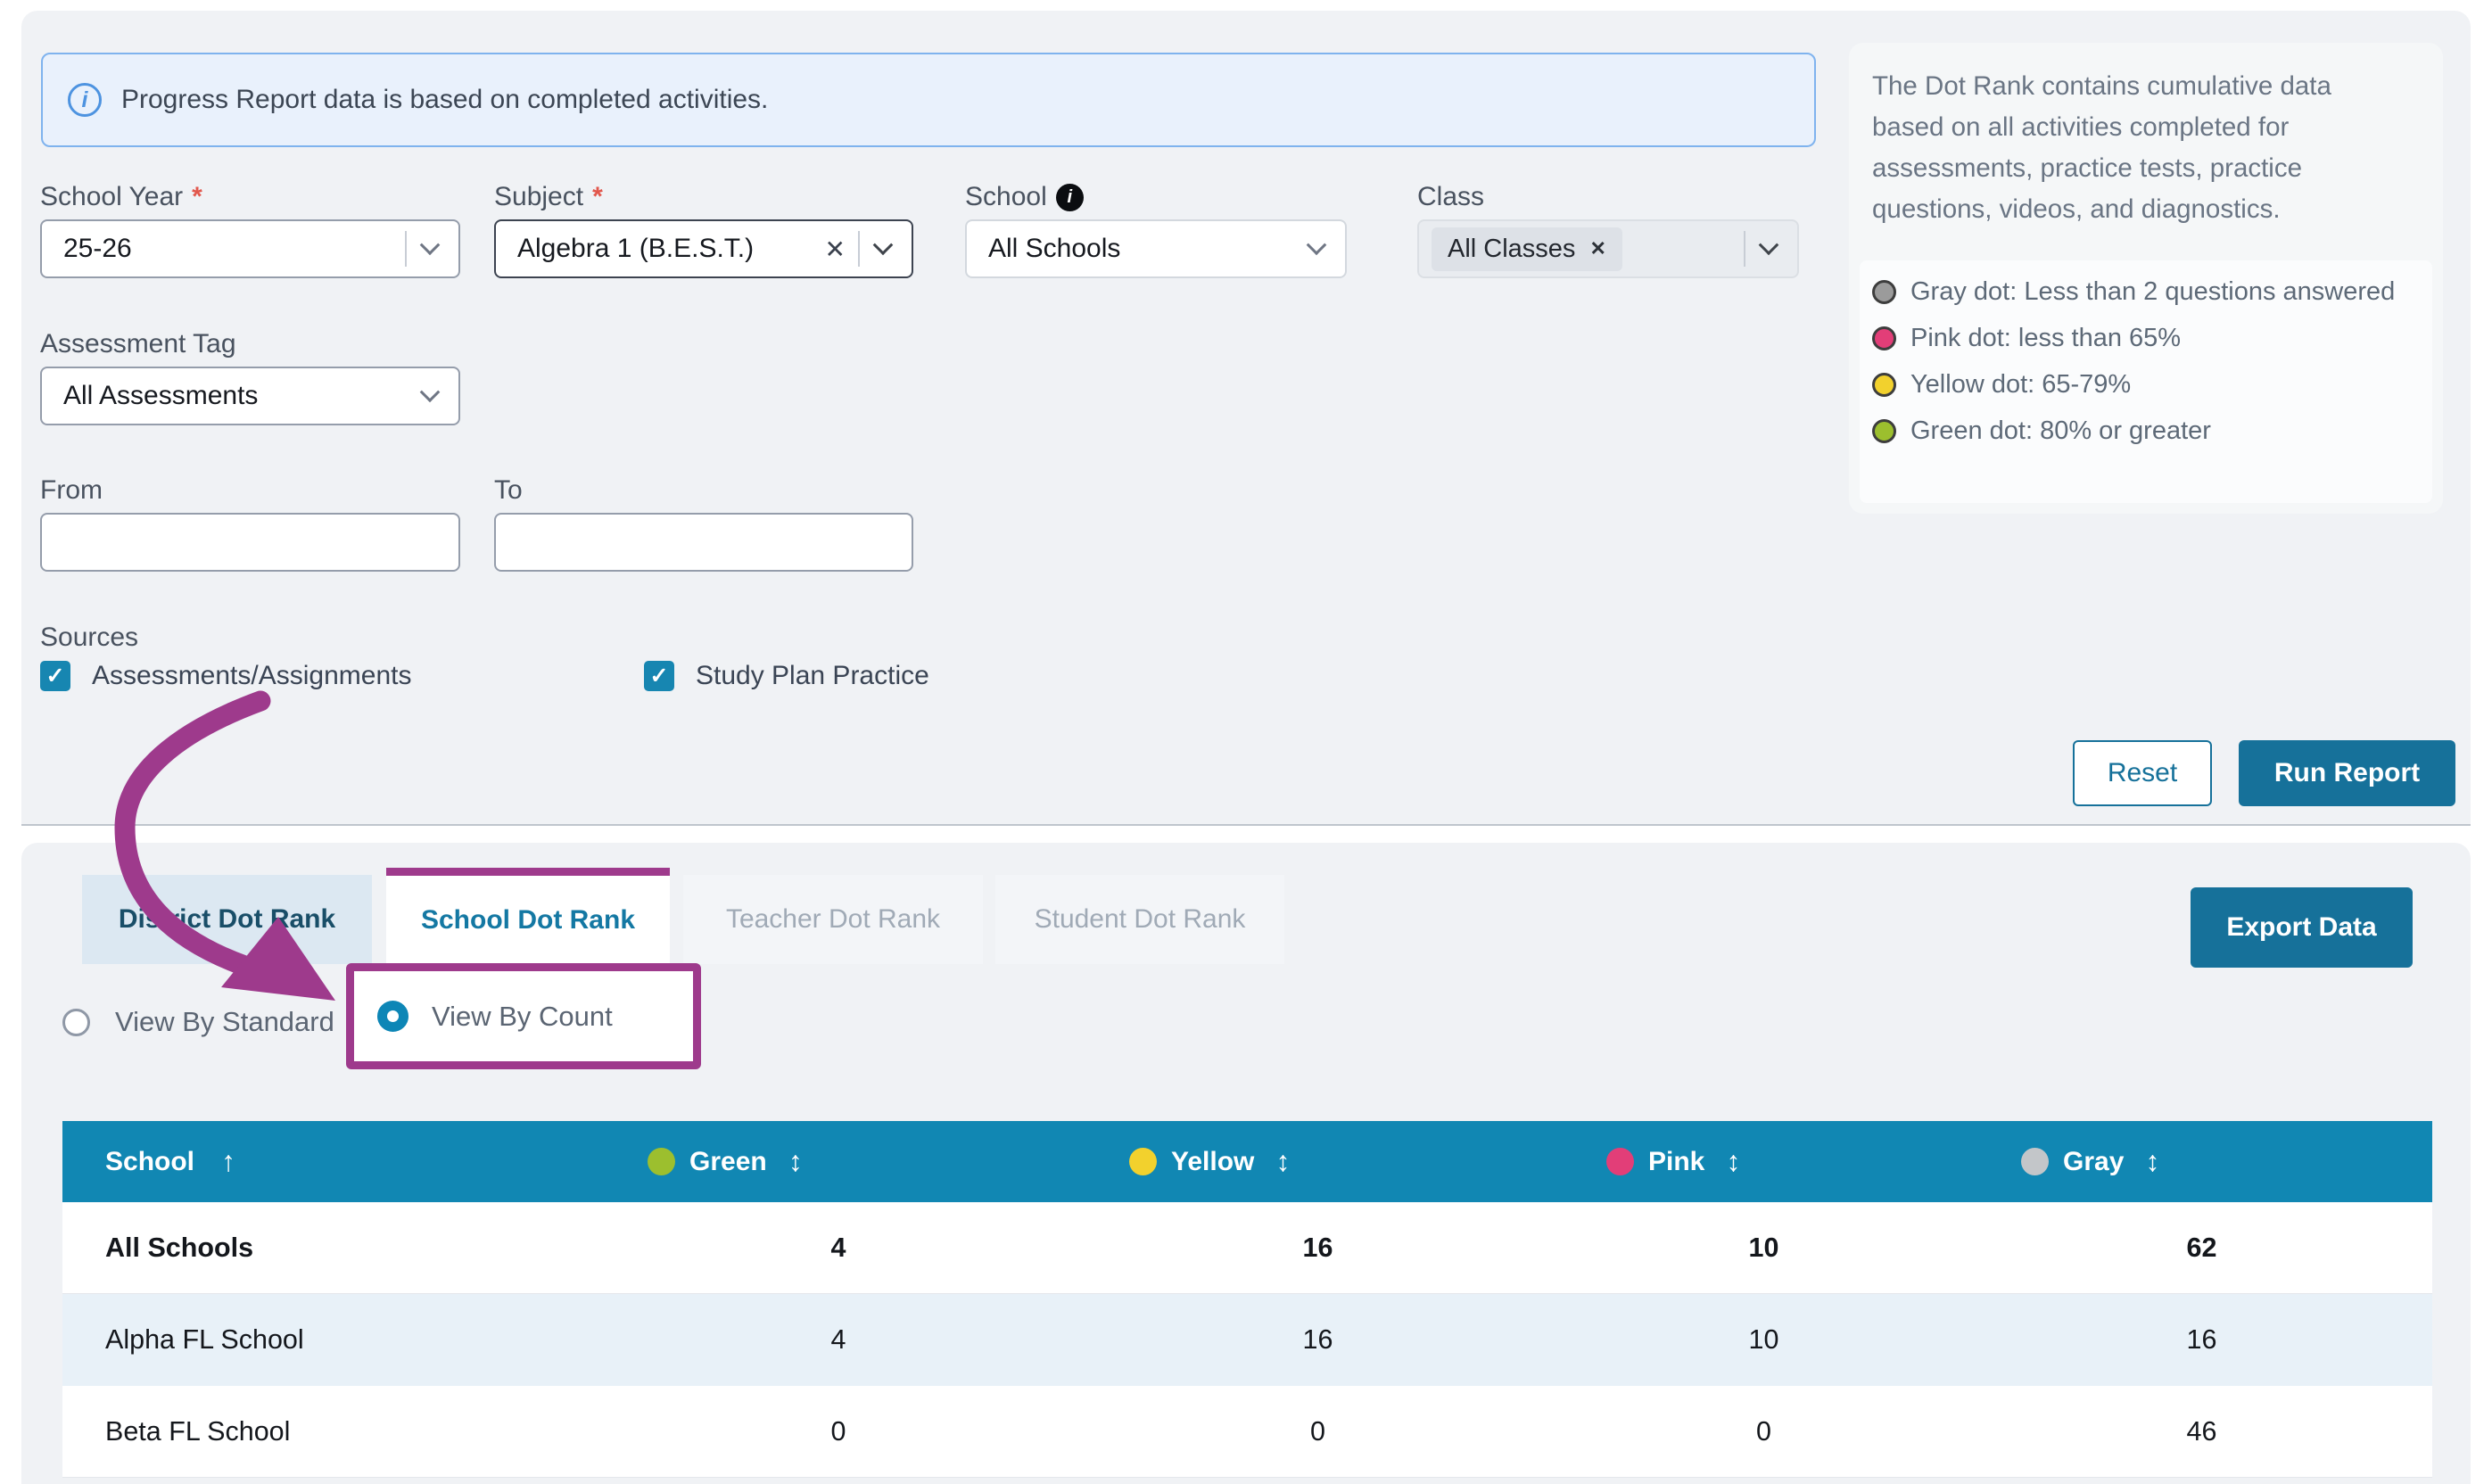 This screenshot has width=2492, height=1484. What do you see at coordinates (1451, 197) in the screenshot?
I see `class-label: Class` at bounding box center [1451, 197].